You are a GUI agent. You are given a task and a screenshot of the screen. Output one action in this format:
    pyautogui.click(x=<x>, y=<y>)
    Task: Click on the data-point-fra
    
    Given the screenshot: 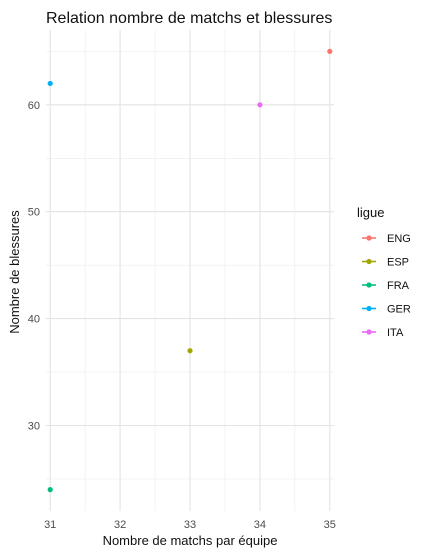 What is the action you would take?
    pyautogui.click(x=50, y=489)
    